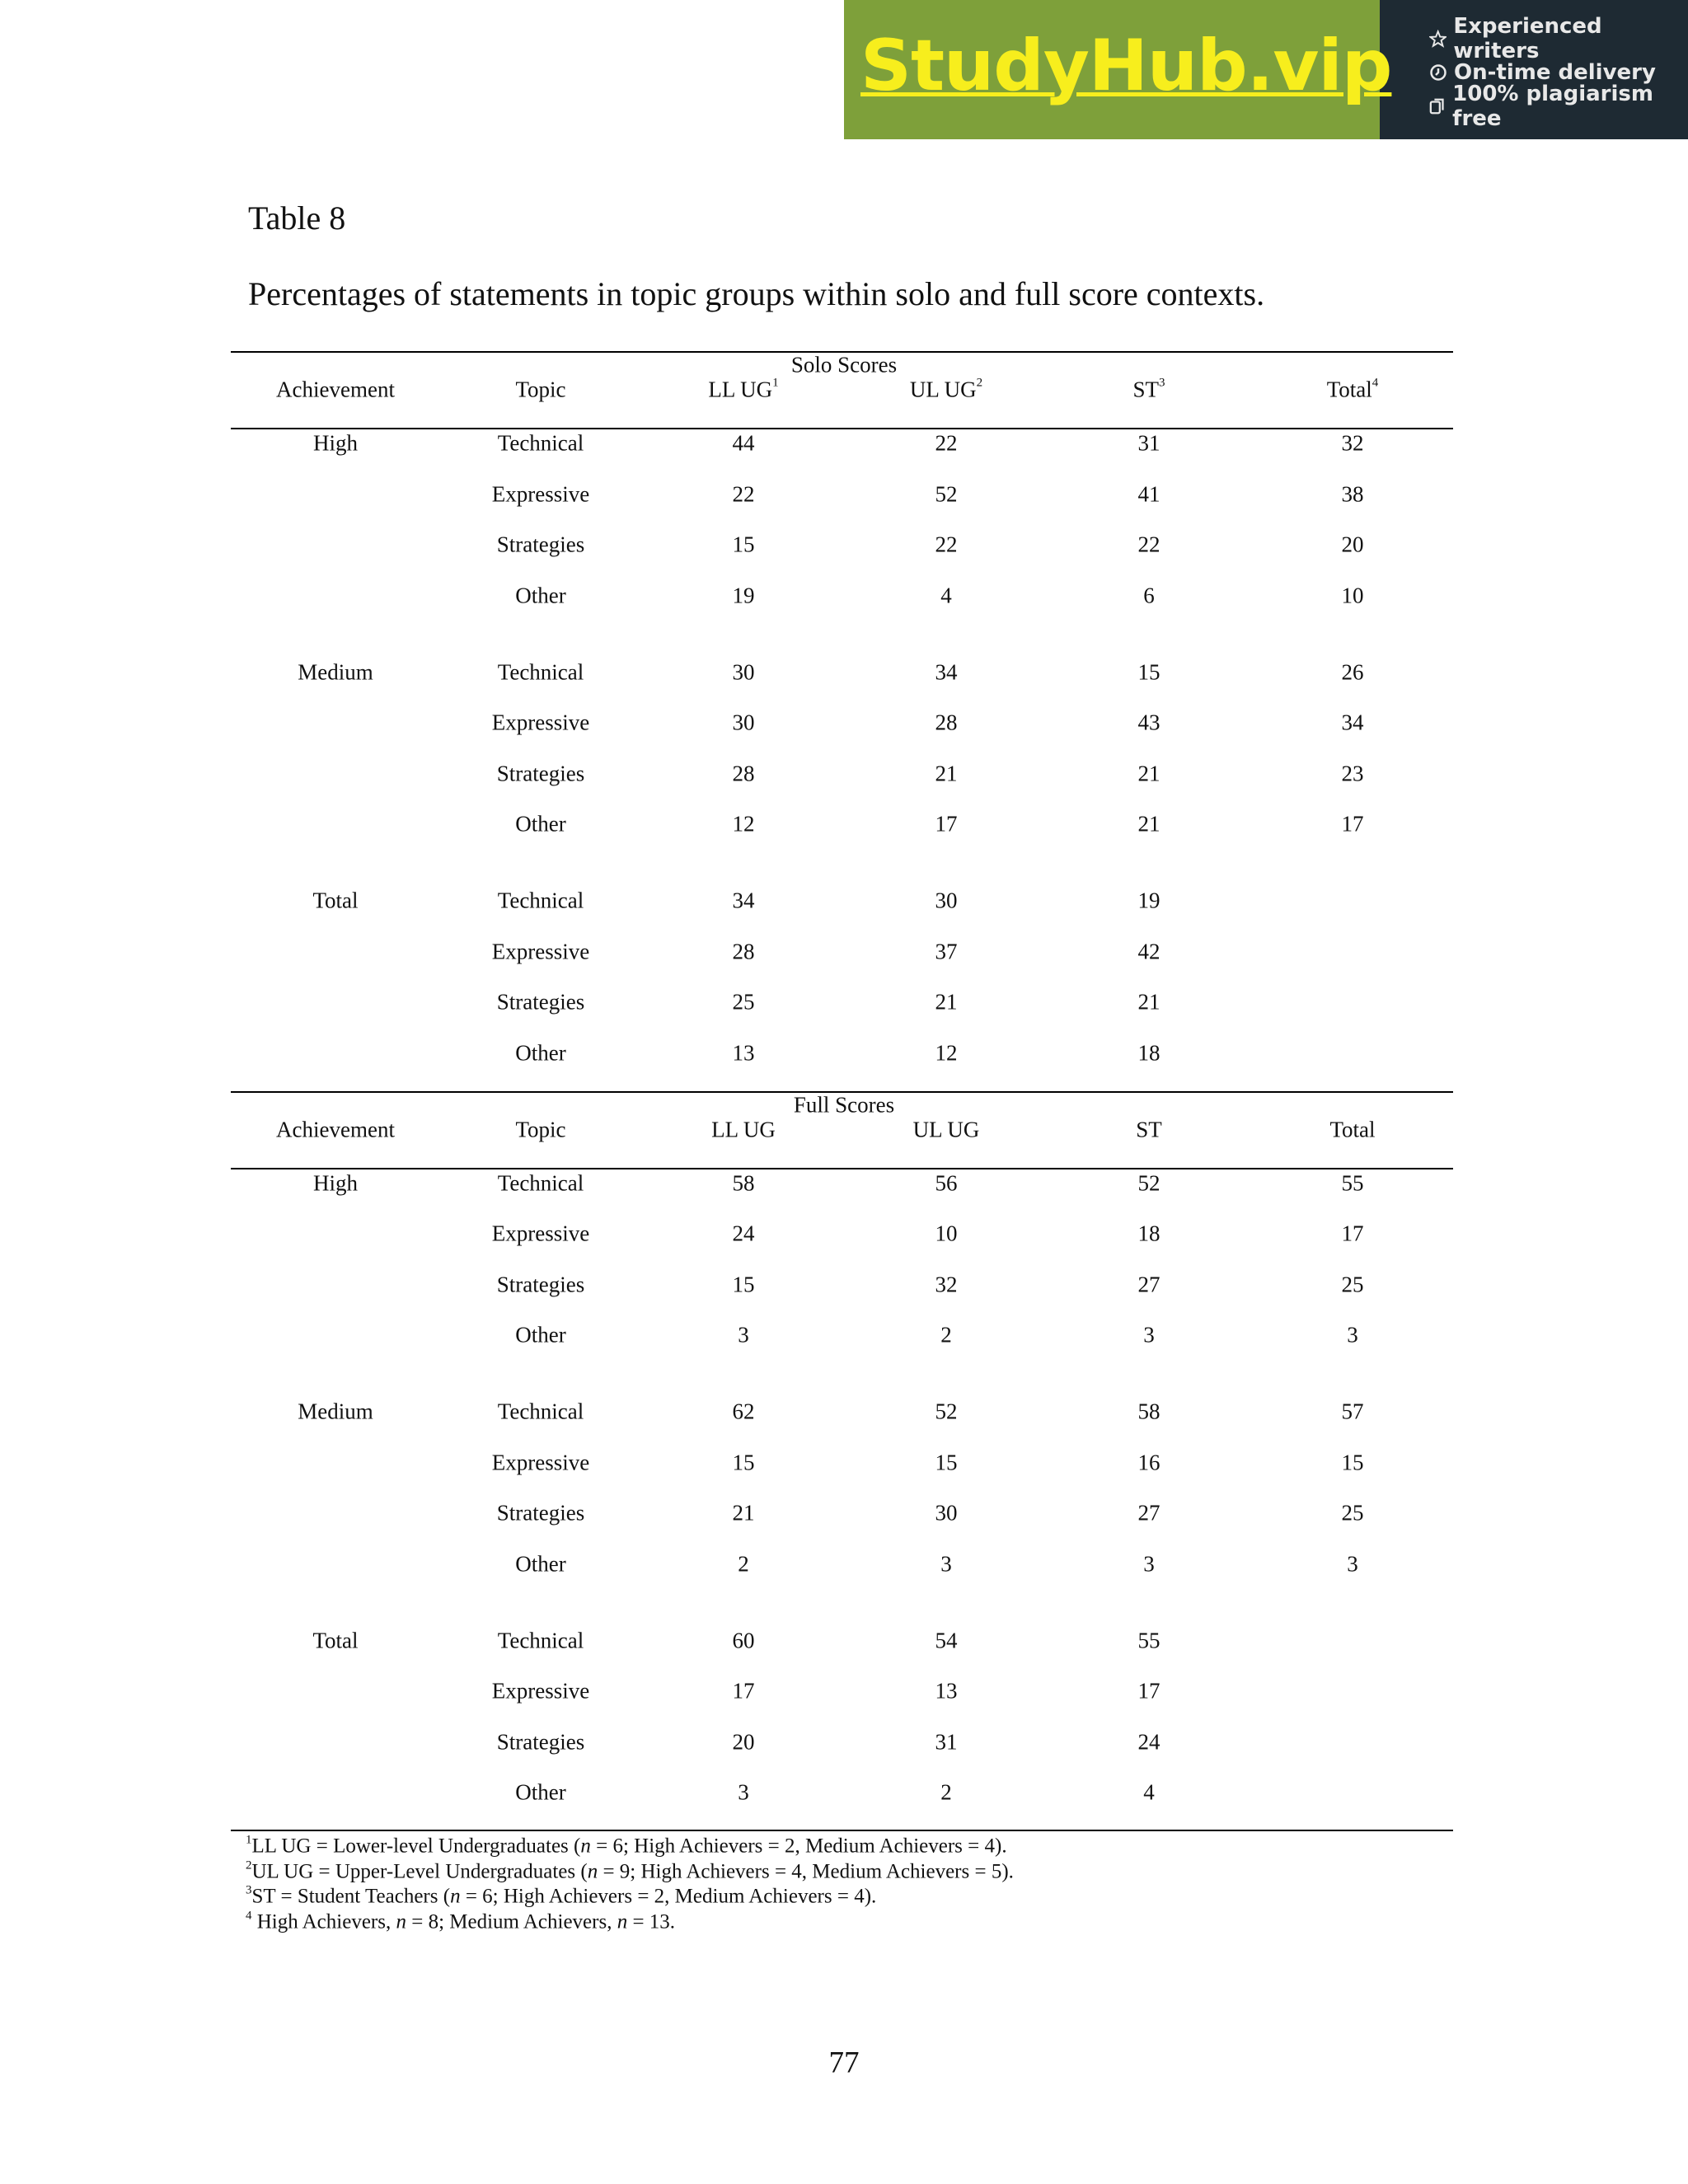  What do you see at coordinates (1149, 1462) in the screenshot?
I see `cell-value: 16` at bounding box center [1149, 1462].